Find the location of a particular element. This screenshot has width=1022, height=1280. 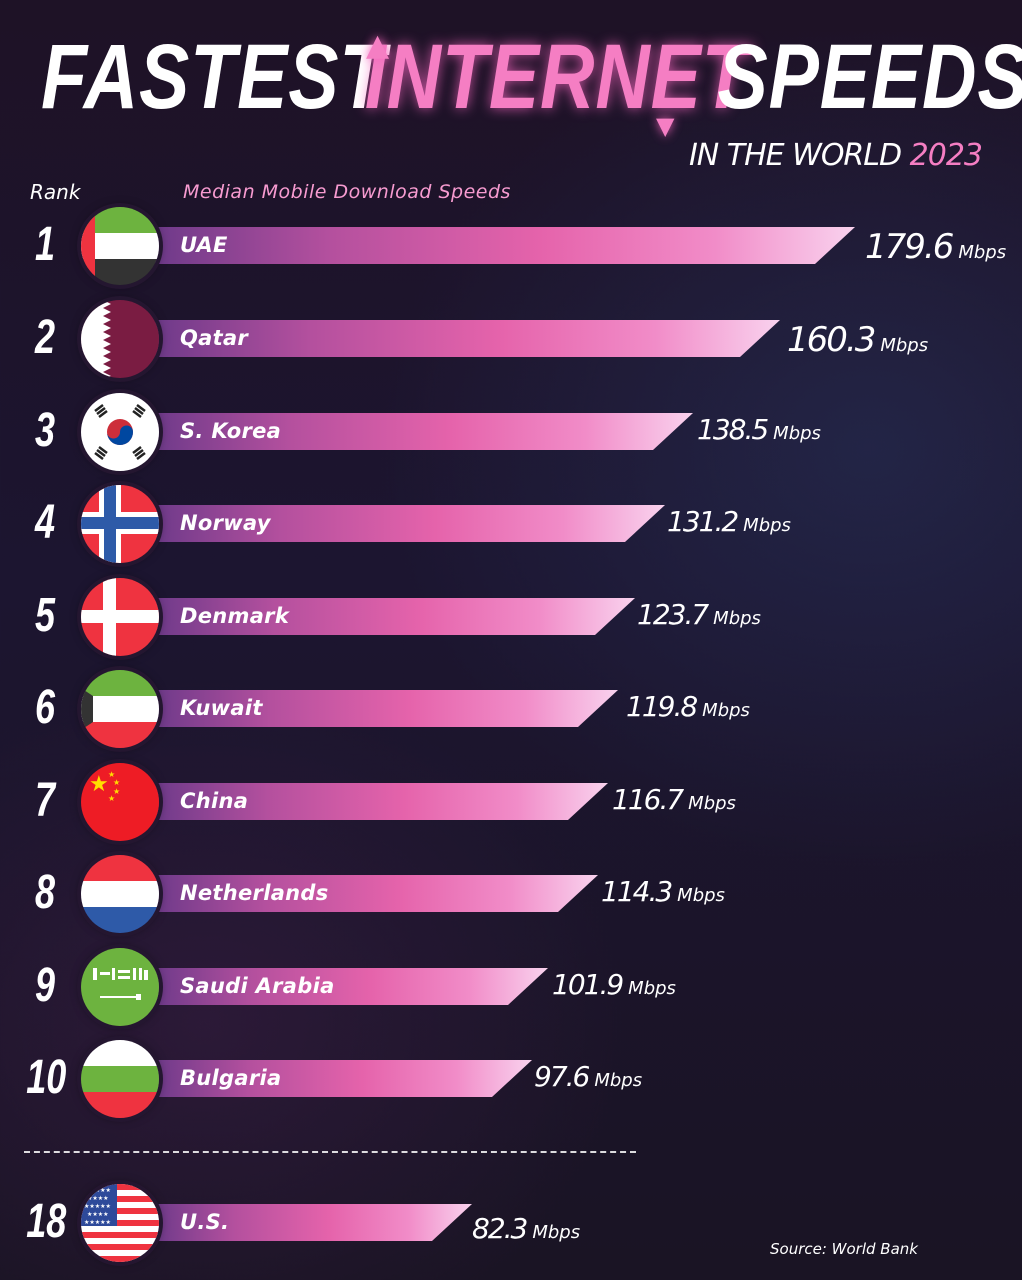

chart-row: 10 Bulgaria 97.6 Mbps is located at coordinates (511, 1078).